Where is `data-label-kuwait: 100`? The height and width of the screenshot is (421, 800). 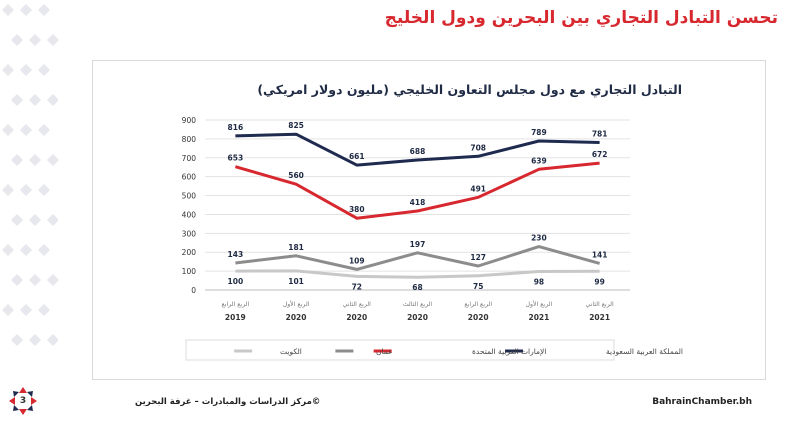
data-label-kuwait: 100 is located at coordinates (236, 281).